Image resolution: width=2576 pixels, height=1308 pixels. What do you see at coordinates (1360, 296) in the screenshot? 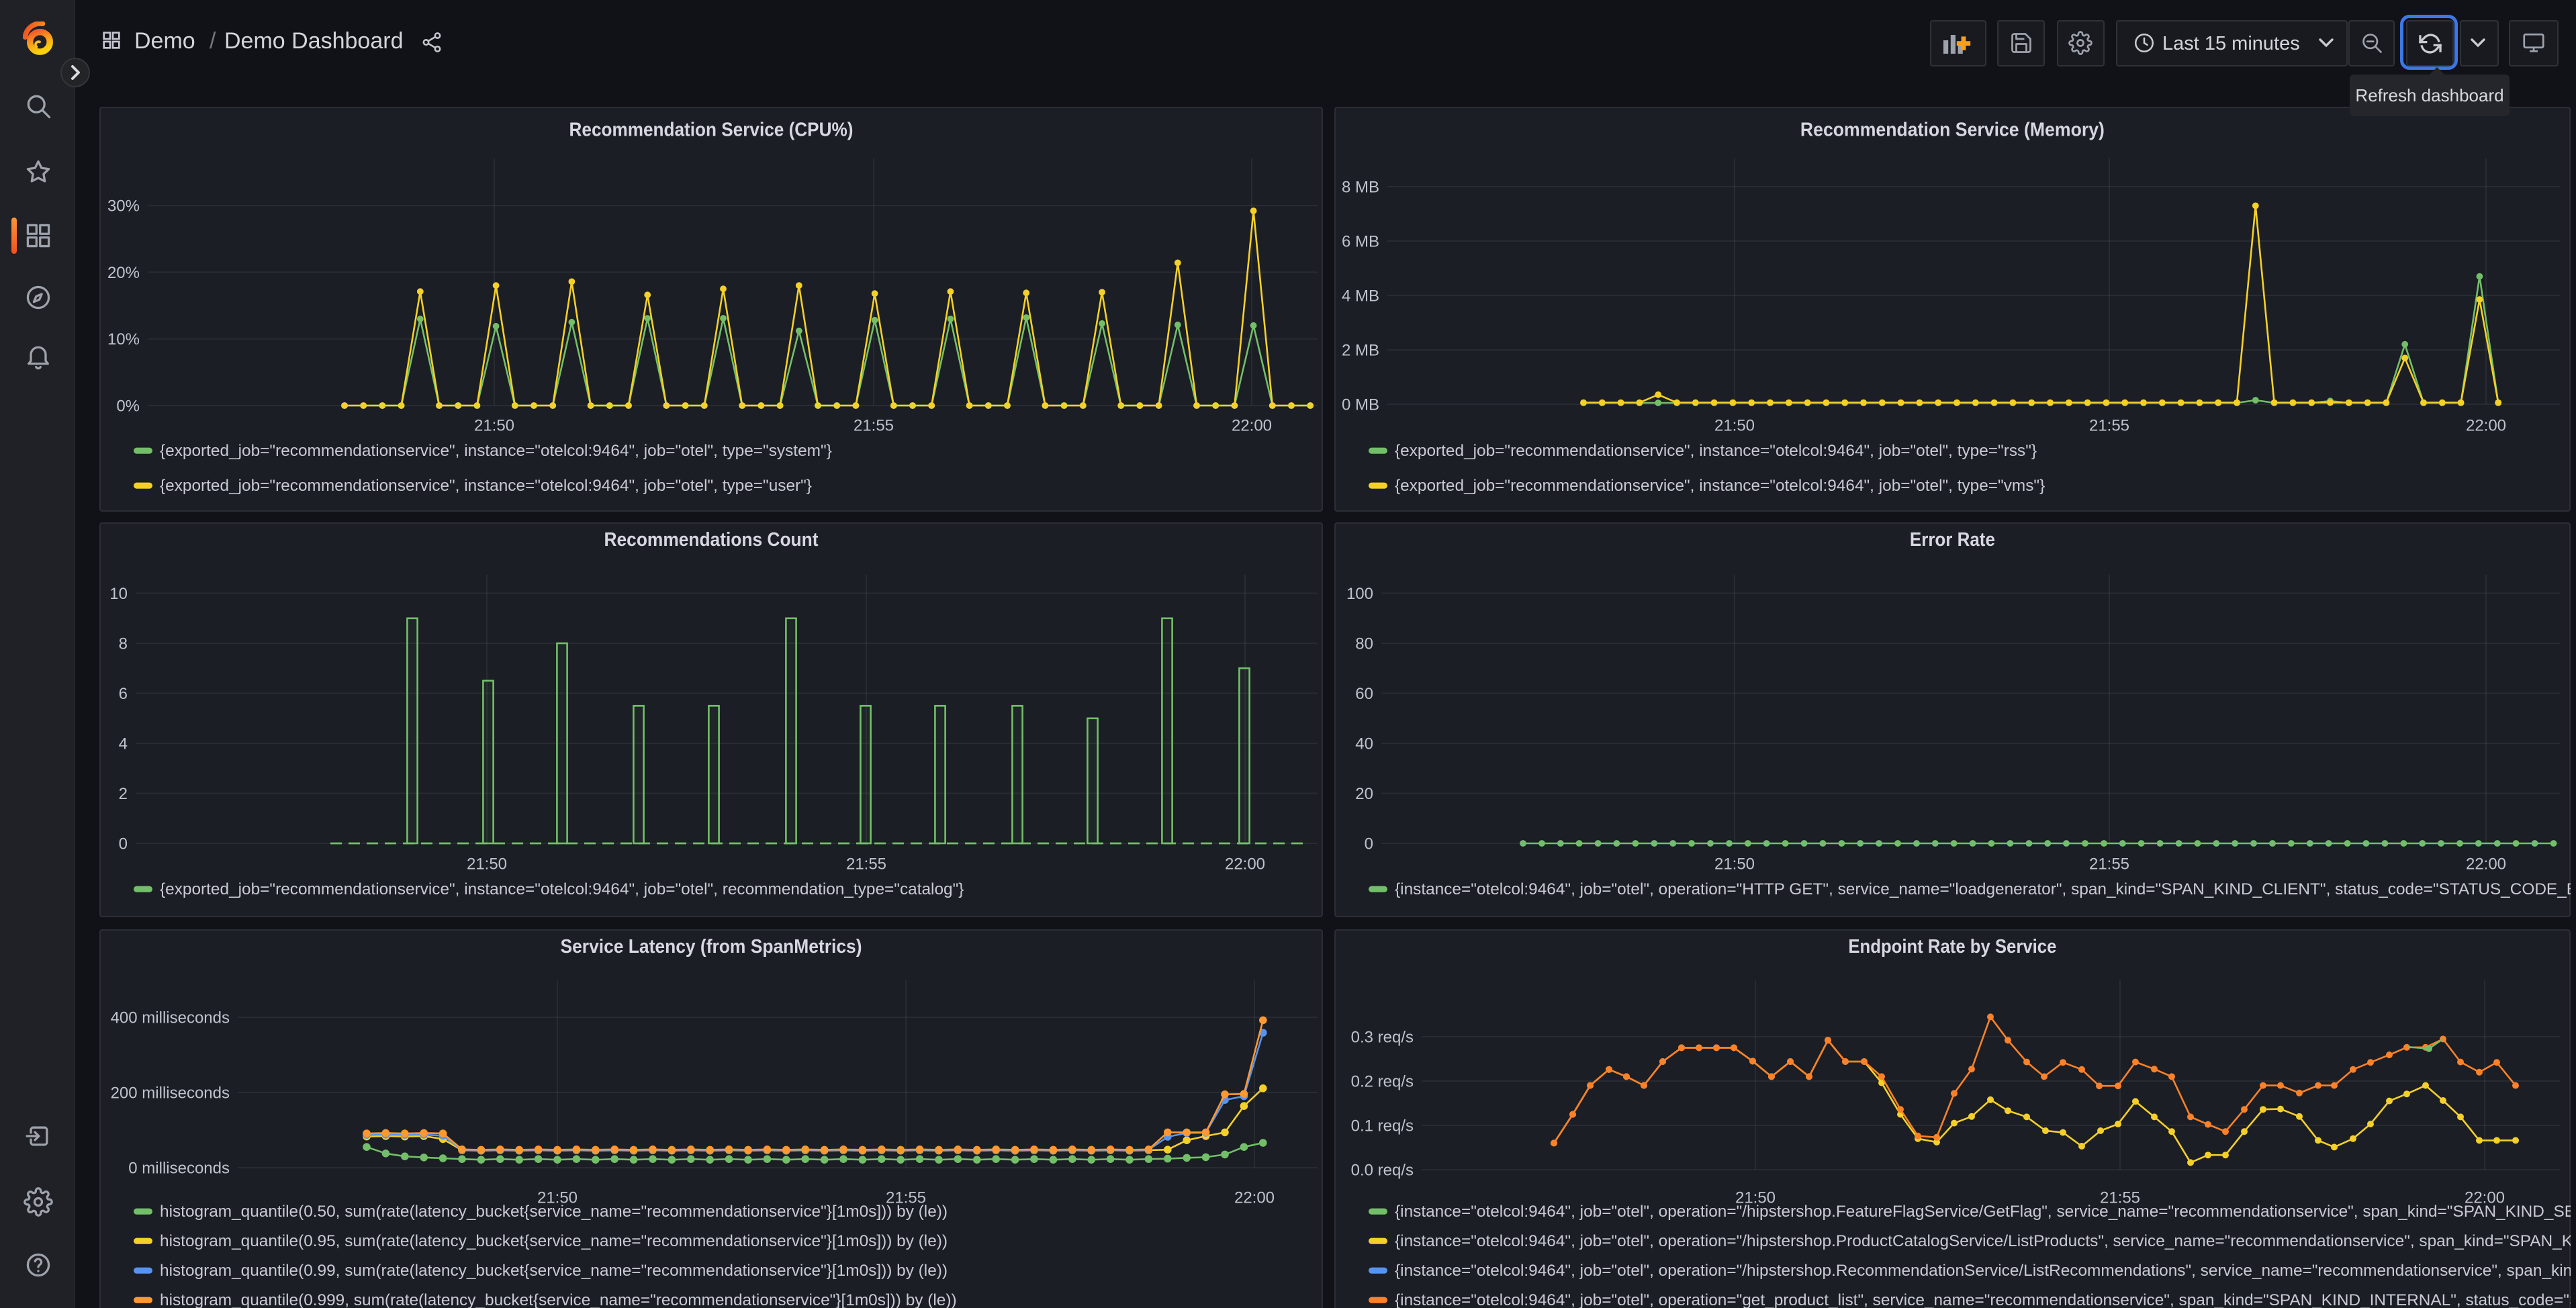
I see `svg-text: 4 MB` at bounding box center [1360, 296].